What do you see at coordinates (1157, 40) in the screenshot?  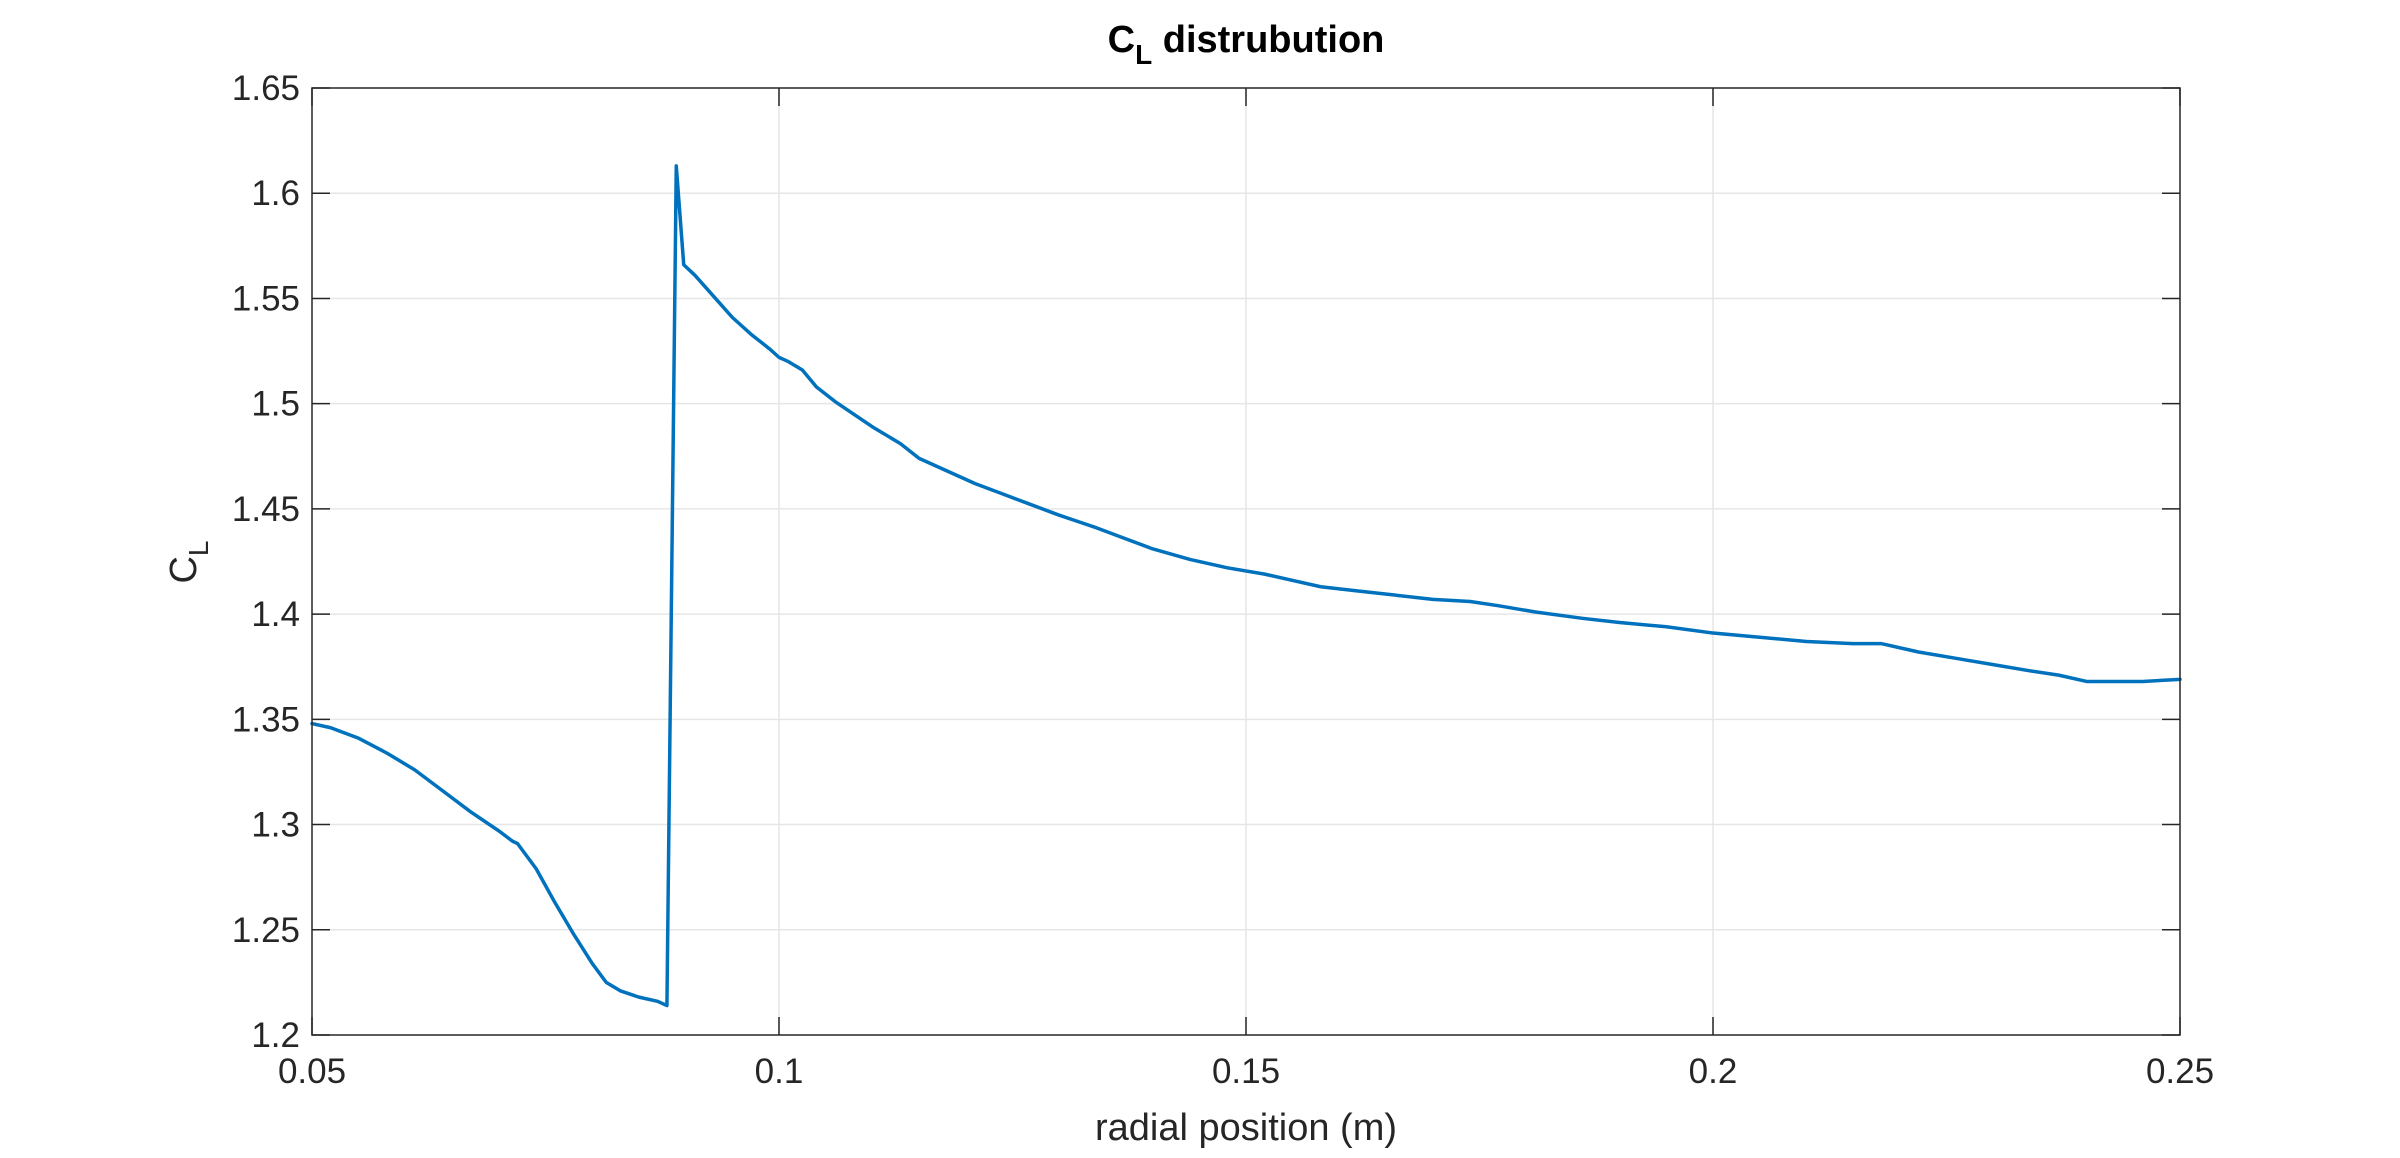 I see `title-space` at bounding box center [1157, 40].